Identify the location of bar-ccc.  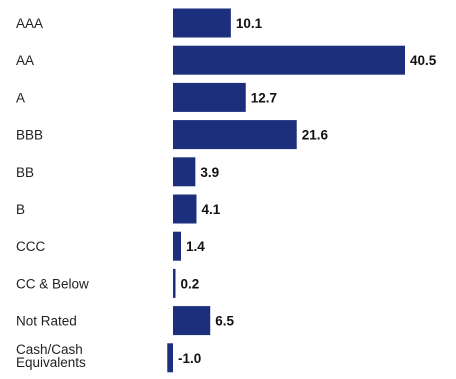
(177, 246).